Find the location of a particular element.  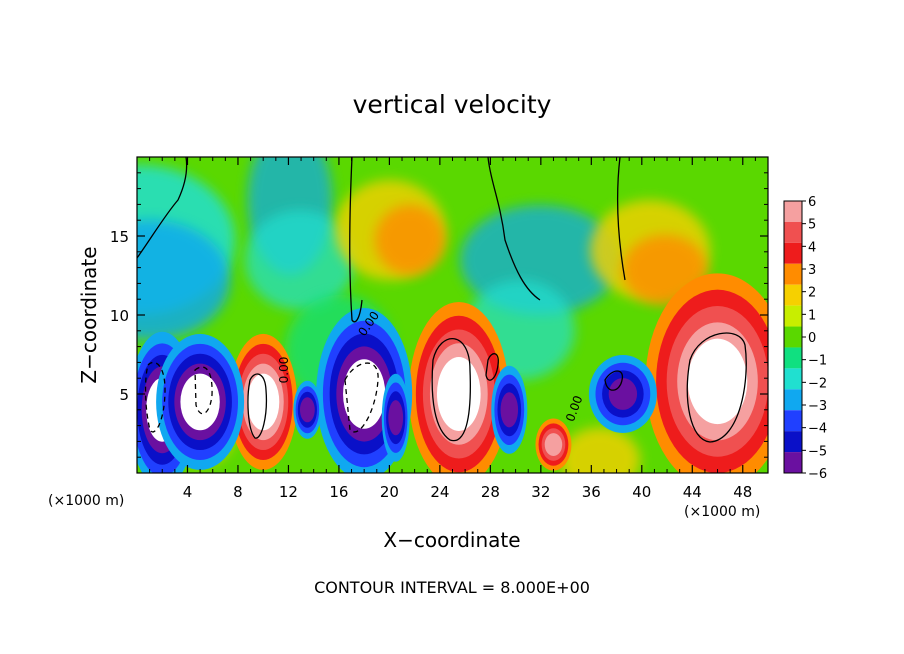

x-tick-label: 32 is located at coordinates (540, 492).